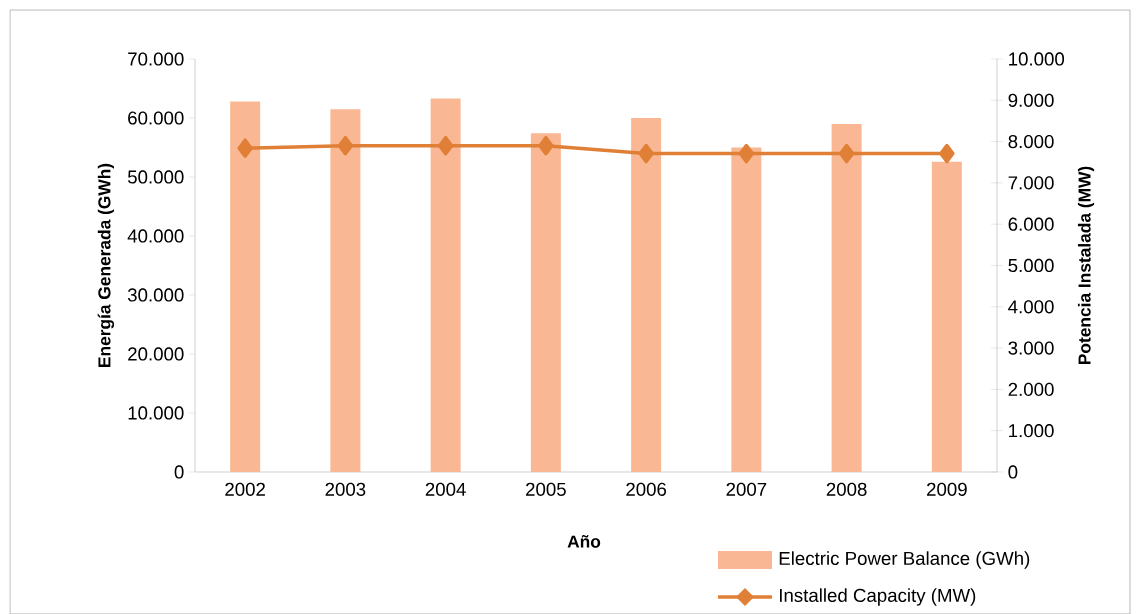  What do you see at coordinates (1031, 265) in the screenshot?
I see `y2-tick-label: 5.000` at bounding box center [1031, 265].